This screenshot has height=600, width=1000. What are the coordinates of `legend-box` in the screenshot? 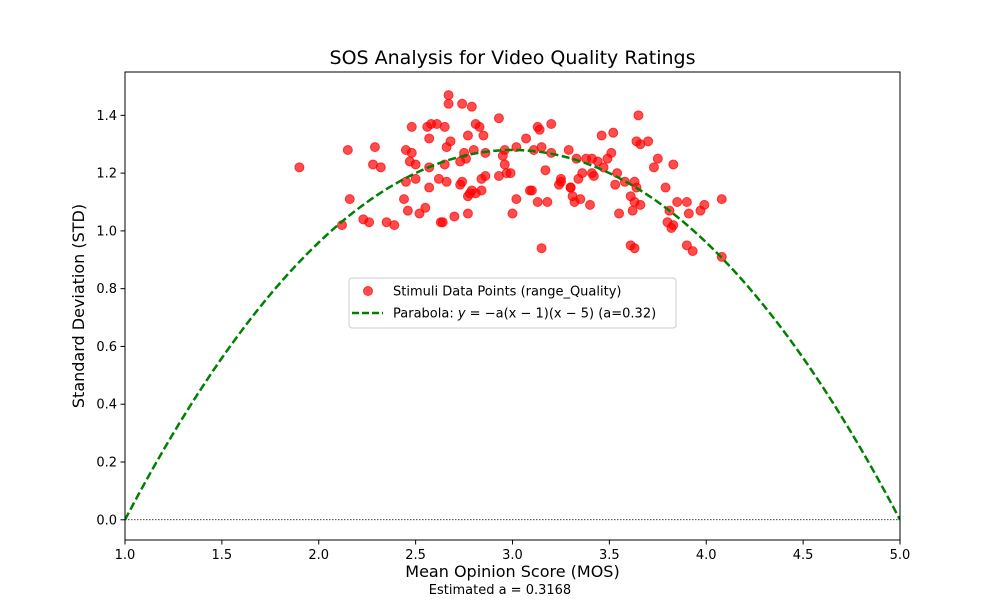 It's located at (512, 303).